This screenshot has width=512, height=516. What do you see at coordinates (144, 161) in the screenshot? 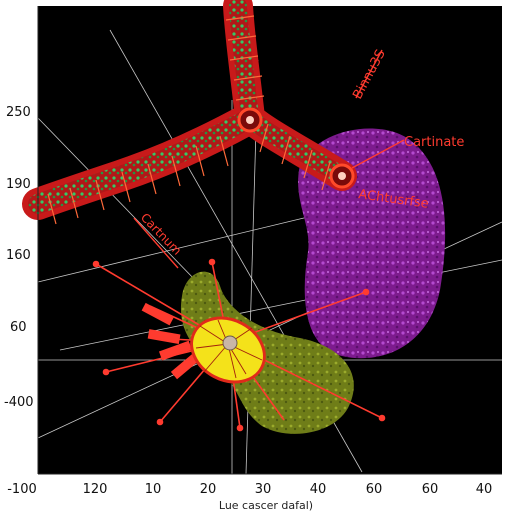
I see `vessel-branch-left-texture` at bounding box center [144, 161].